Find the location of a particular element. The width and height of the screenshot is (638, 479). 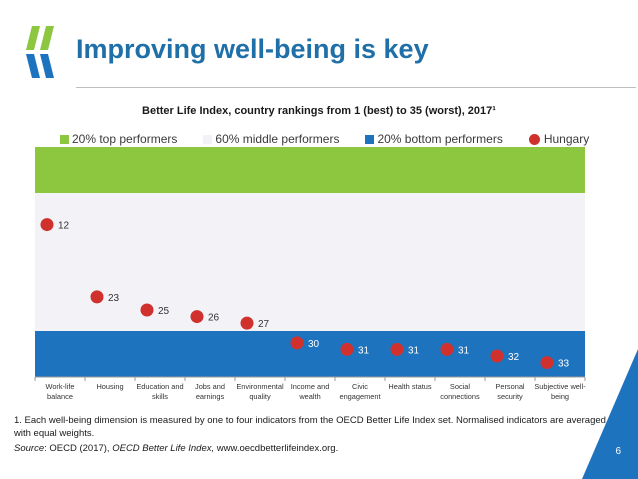

legend-label-bottom: 20% bottom performers is located at coordinates (440, 139).